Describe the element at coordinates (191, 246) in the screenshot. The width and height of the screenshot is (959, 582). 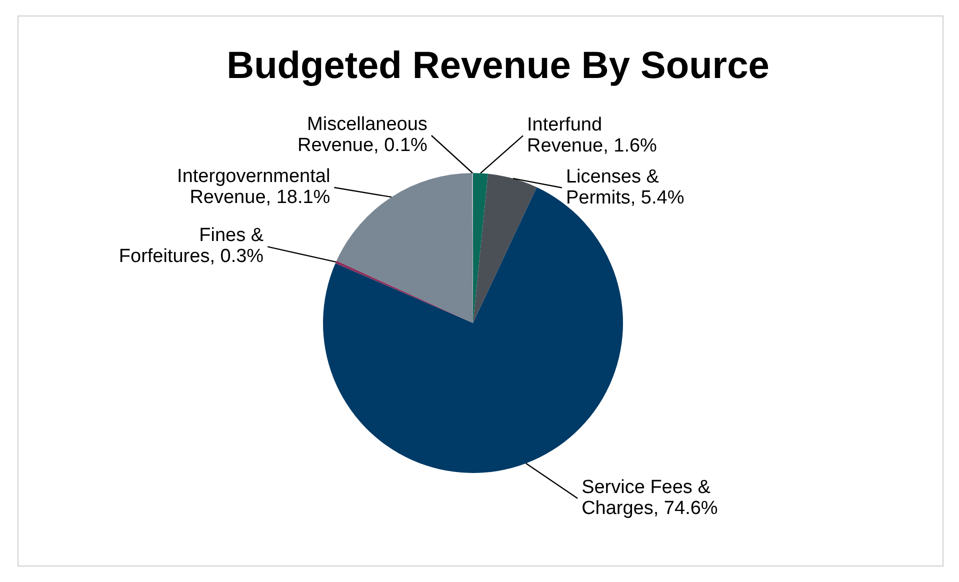
I see `slice-label: Fines & Forfeitures, 0.3%` at that location.